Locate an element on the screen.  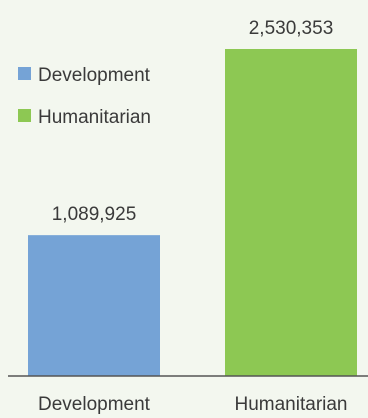
legend-label-development: Development is located at coordinates (94, 75).